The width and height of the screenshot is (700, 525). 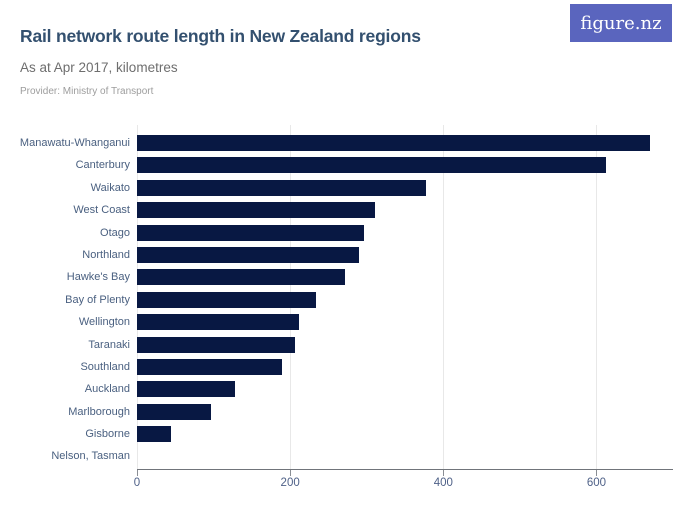 I want to click on bar-wellington, so click(x=218, y=322).